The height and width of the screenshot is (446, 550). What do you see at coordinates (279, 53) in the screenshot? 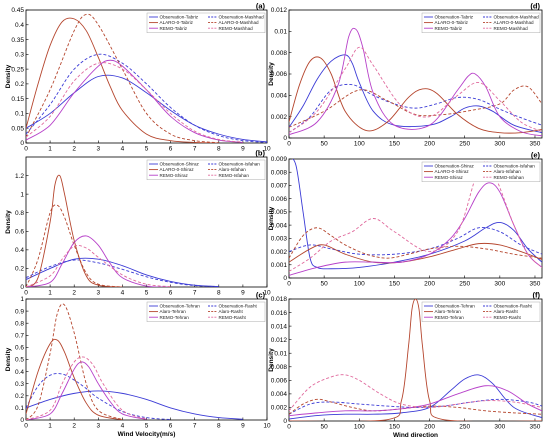
I see `y-tick-label: 0.008` at bounding box center [279, 53].